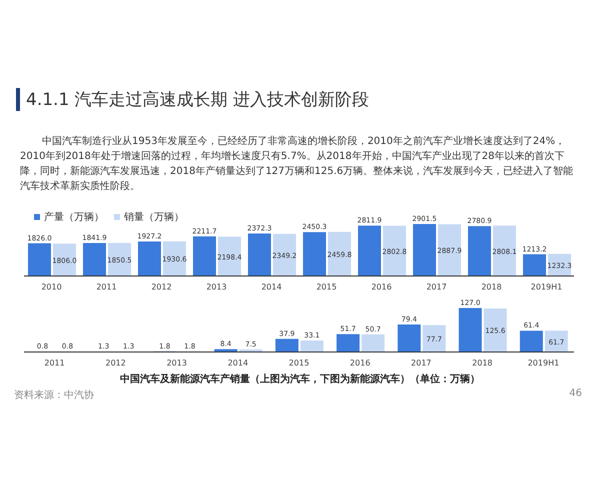 This screenshot has height=480, width=600. I want to click on chart-title: 4.1.1 汽车走过高速成长期 进入技术创新阶段, so click(193, 99).